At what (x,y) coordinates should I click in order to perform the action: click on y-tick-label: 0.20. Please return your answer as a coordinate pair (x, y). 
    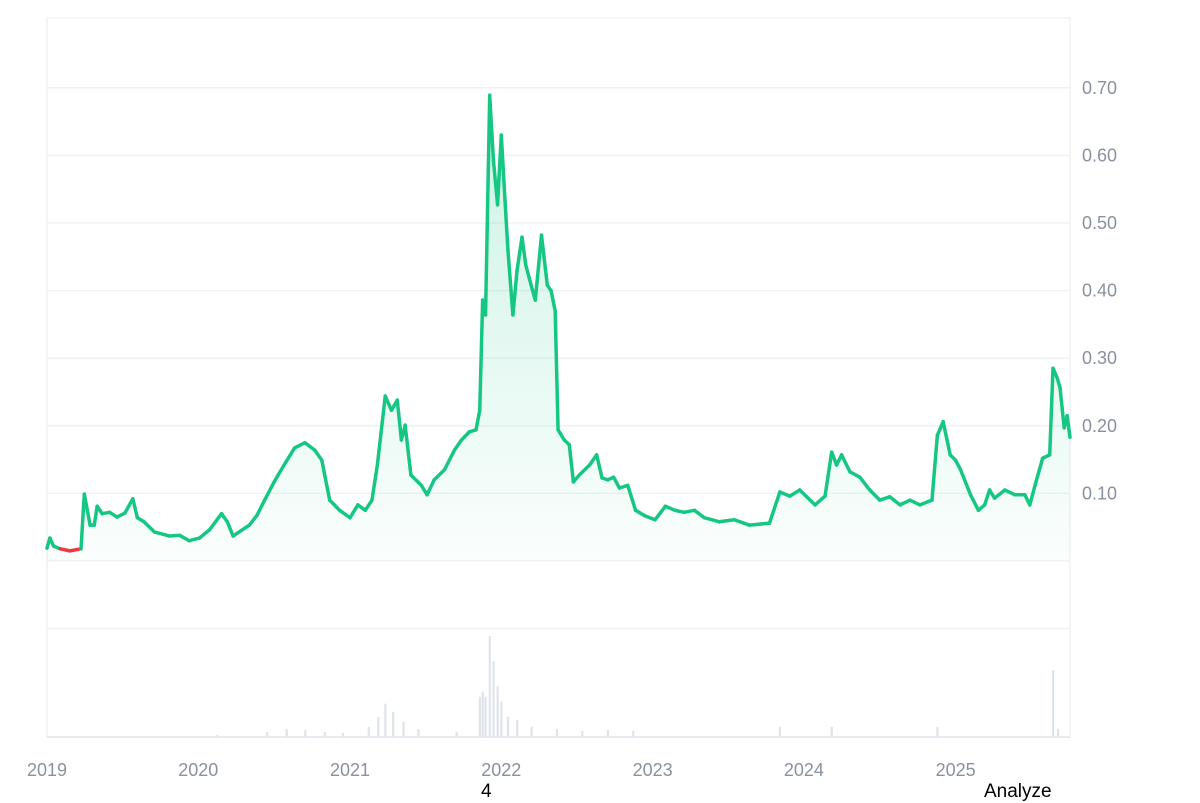
    Looking at the image, I should click on (1099, 426).